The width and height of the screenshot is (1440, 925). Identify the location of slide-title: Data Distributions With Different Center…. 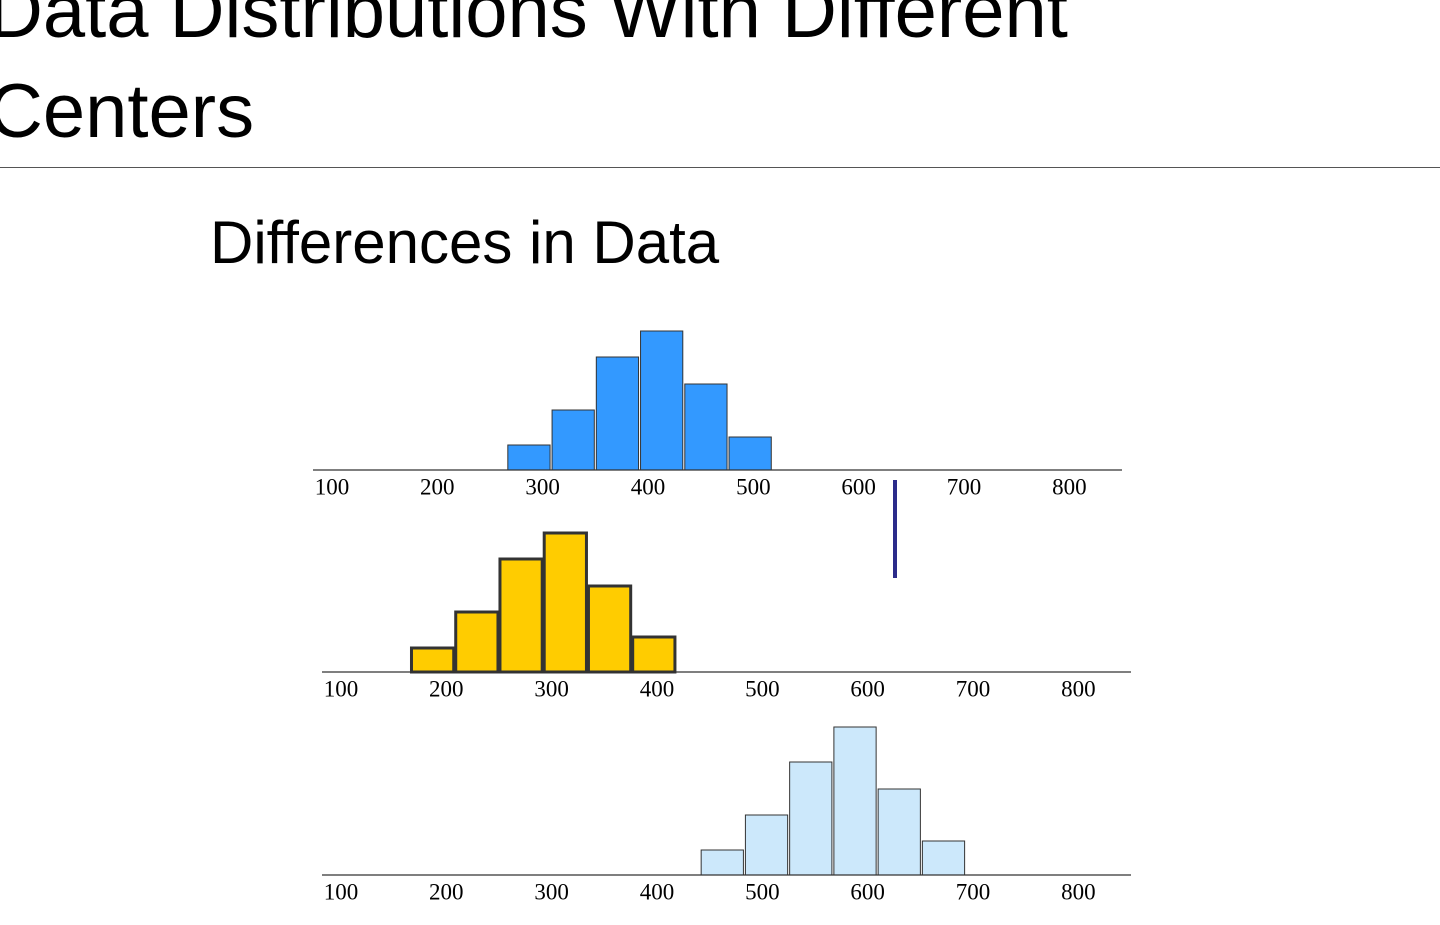
(534, 77).